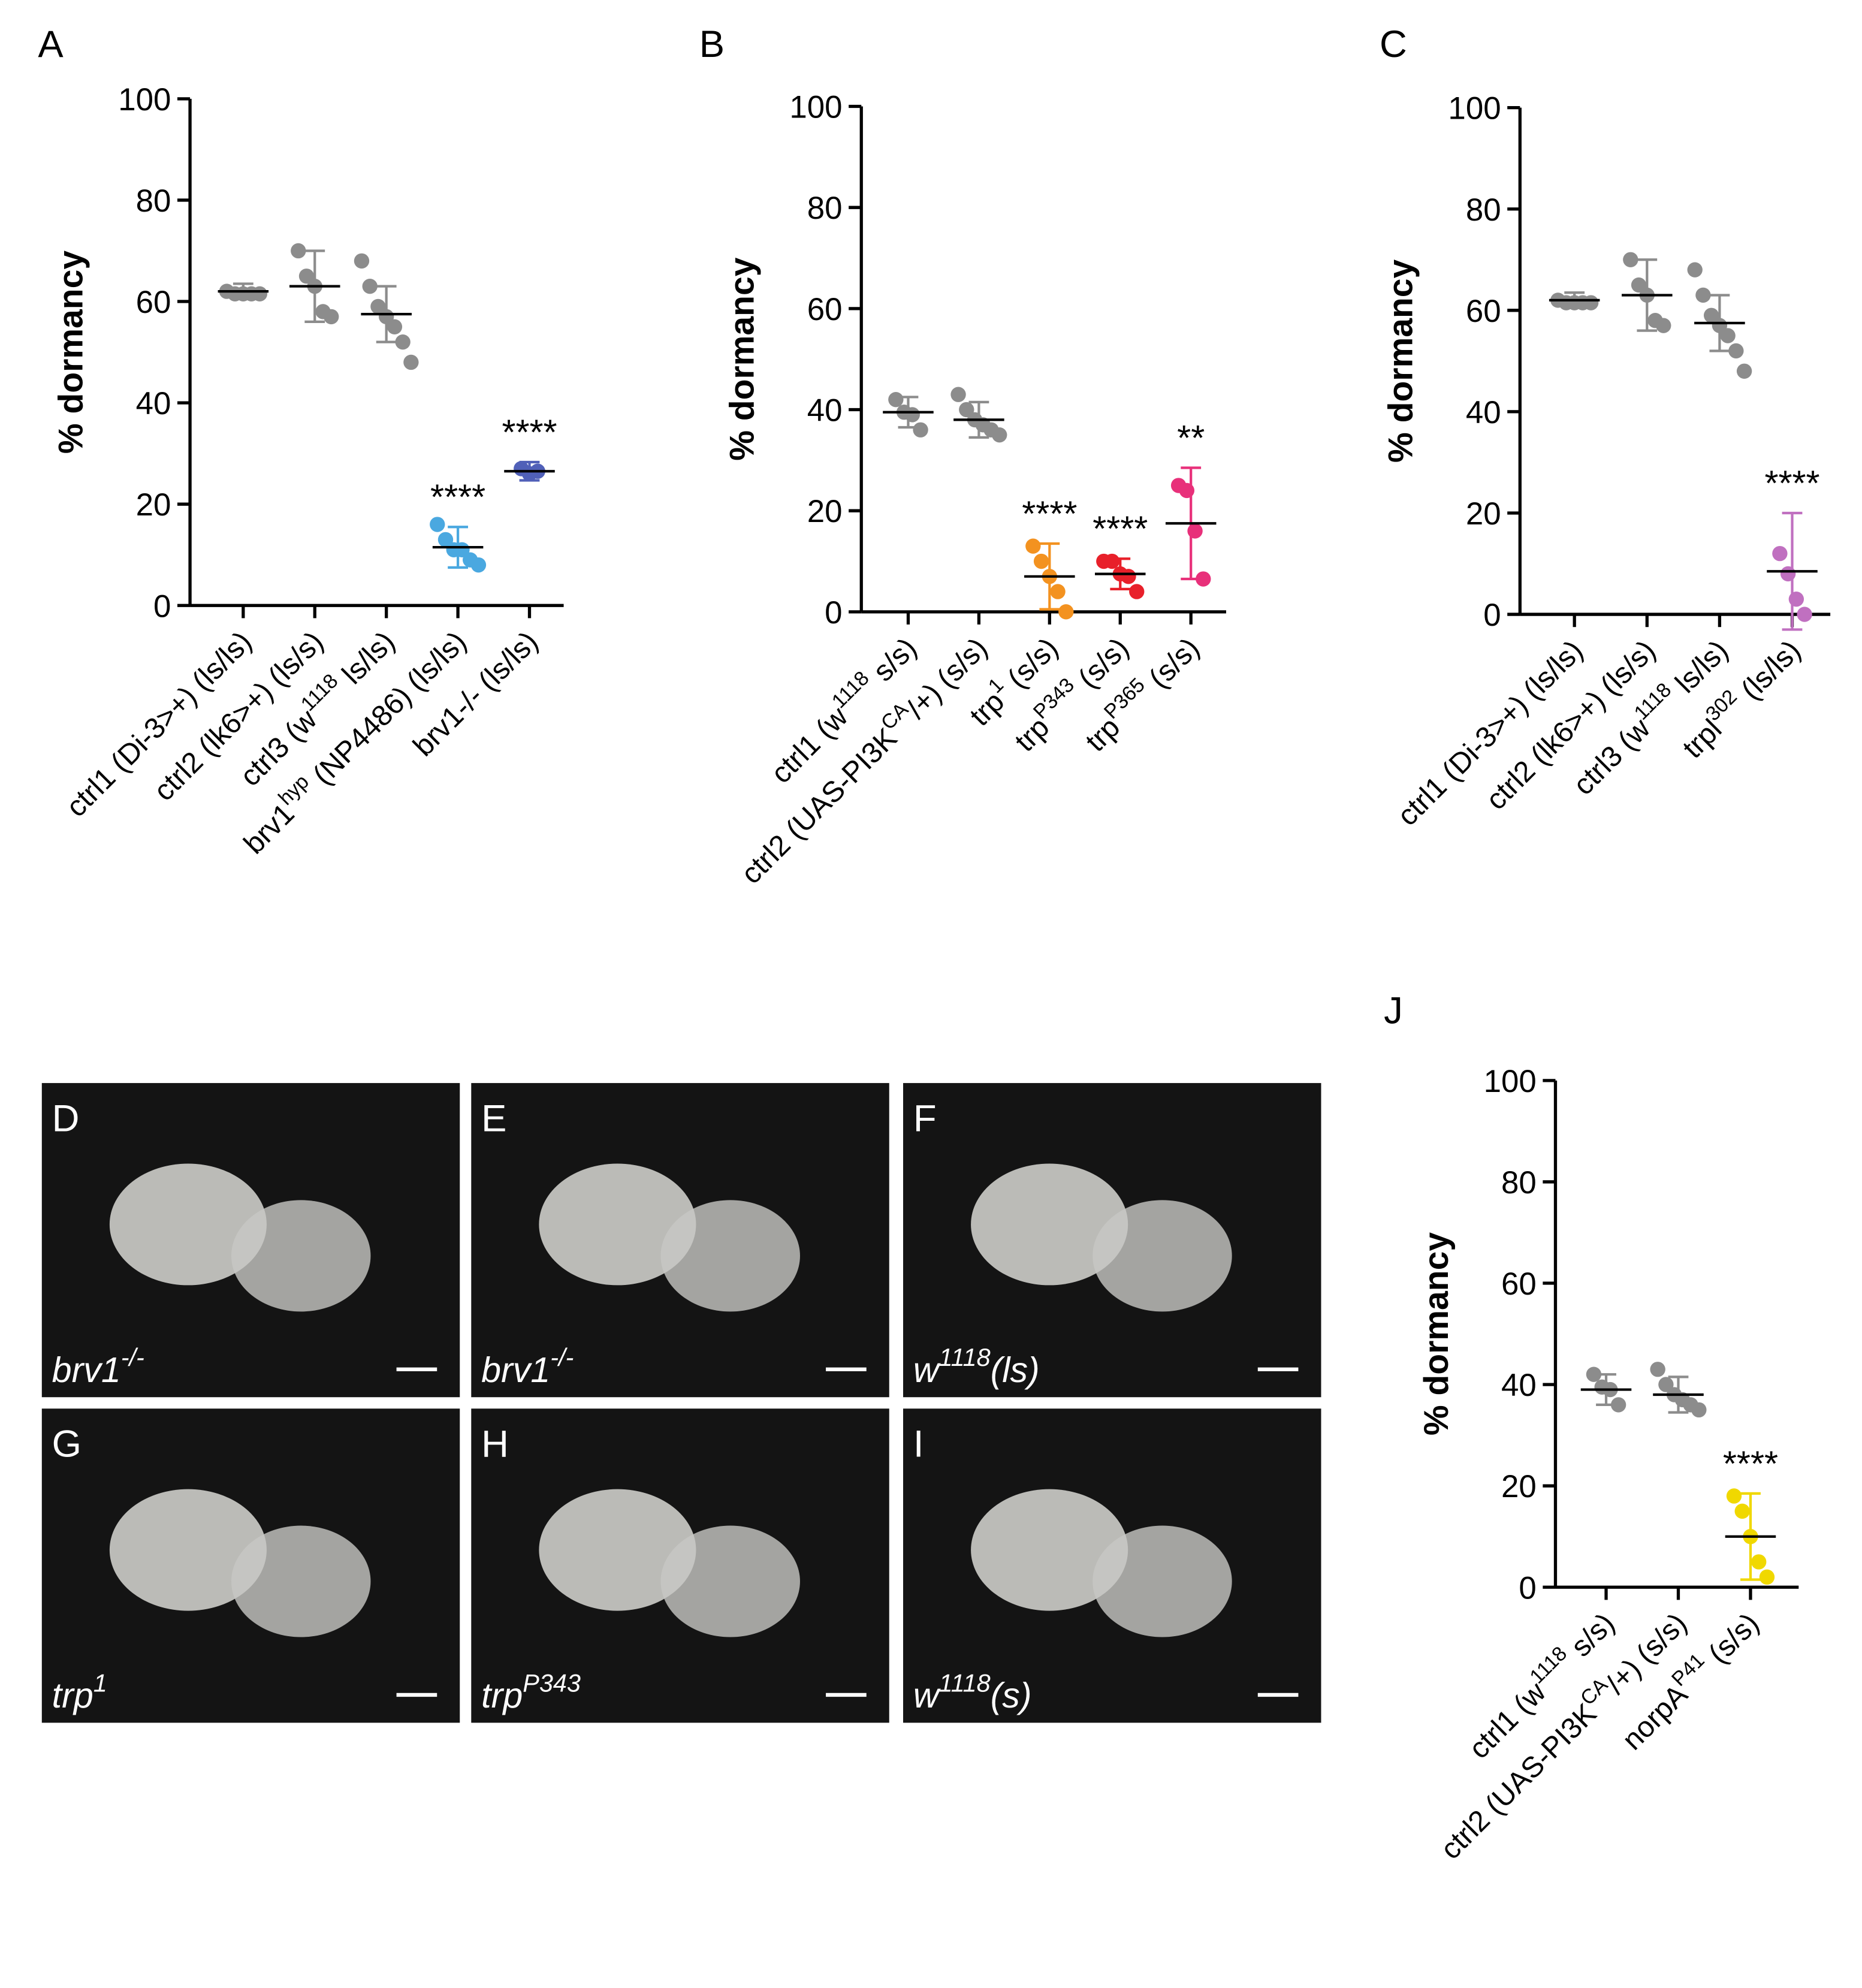 The width and height of the screenshot is (1862, 1988). What do you see at coordinates (475, 694) in the screenshot?
I see `x-tick-label: brv1-/- (ls/ls)` at bounding box center [475, 694].